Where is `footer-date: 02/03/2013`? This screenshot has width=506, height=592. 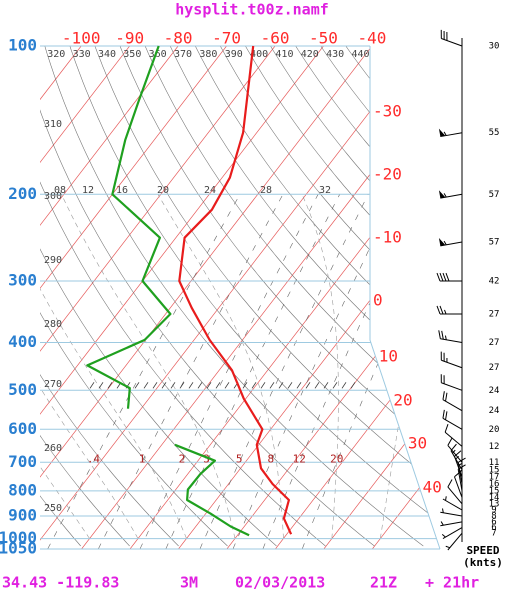 footer-date: 02/03/2013 is located at coordinates (280, 583).